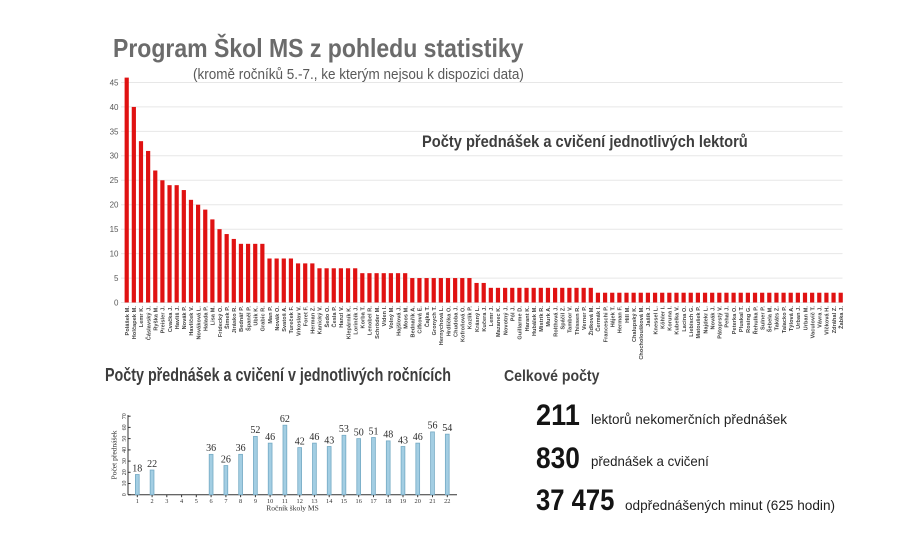  What do you see at coordinates (285, 501) in the screenshot?
I see `svg-text: 11` at bounding box center [285, 501].